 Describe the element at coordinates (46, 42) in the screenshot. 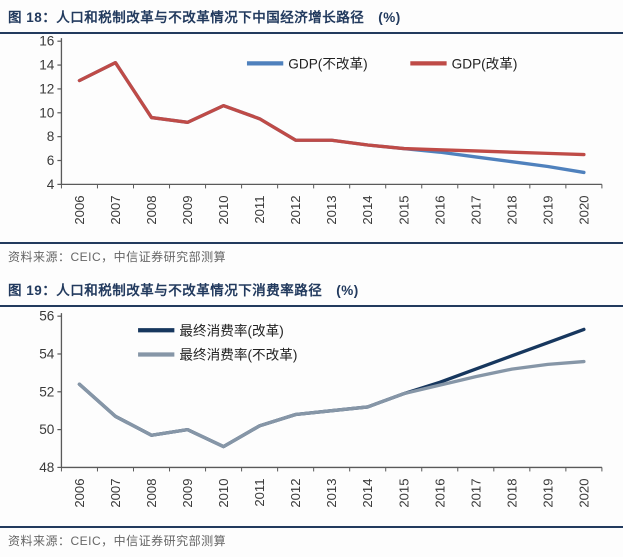

I see `y-tick-label: 16` at that location.